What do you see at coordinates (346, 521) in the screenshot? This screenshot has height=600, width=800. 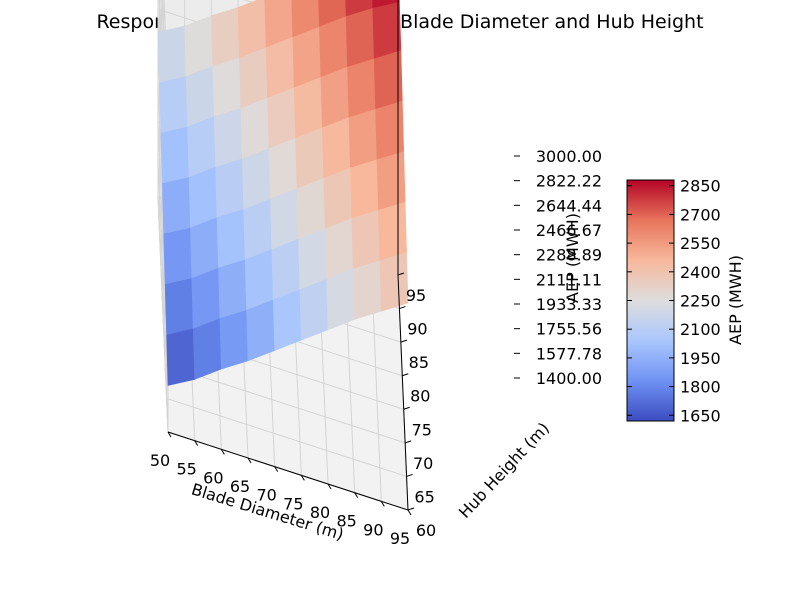 I see `x-tick-label: 85` at bounding box center [346, 521].